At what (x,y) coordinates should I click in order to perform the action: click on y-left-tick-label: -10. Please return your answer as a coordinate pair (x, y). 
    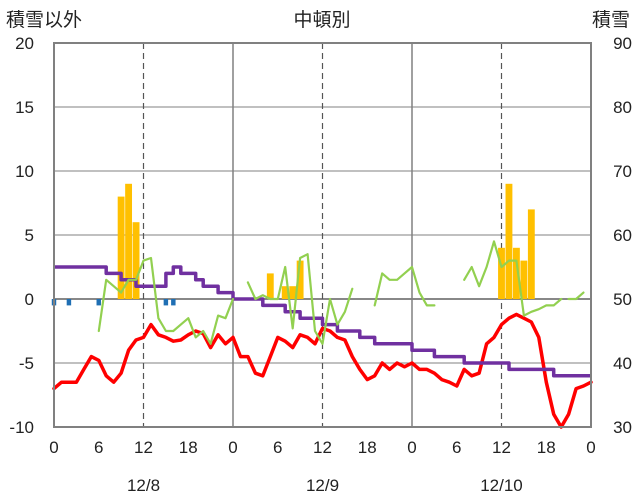
    Looking at the image, I should click on (21, 427).